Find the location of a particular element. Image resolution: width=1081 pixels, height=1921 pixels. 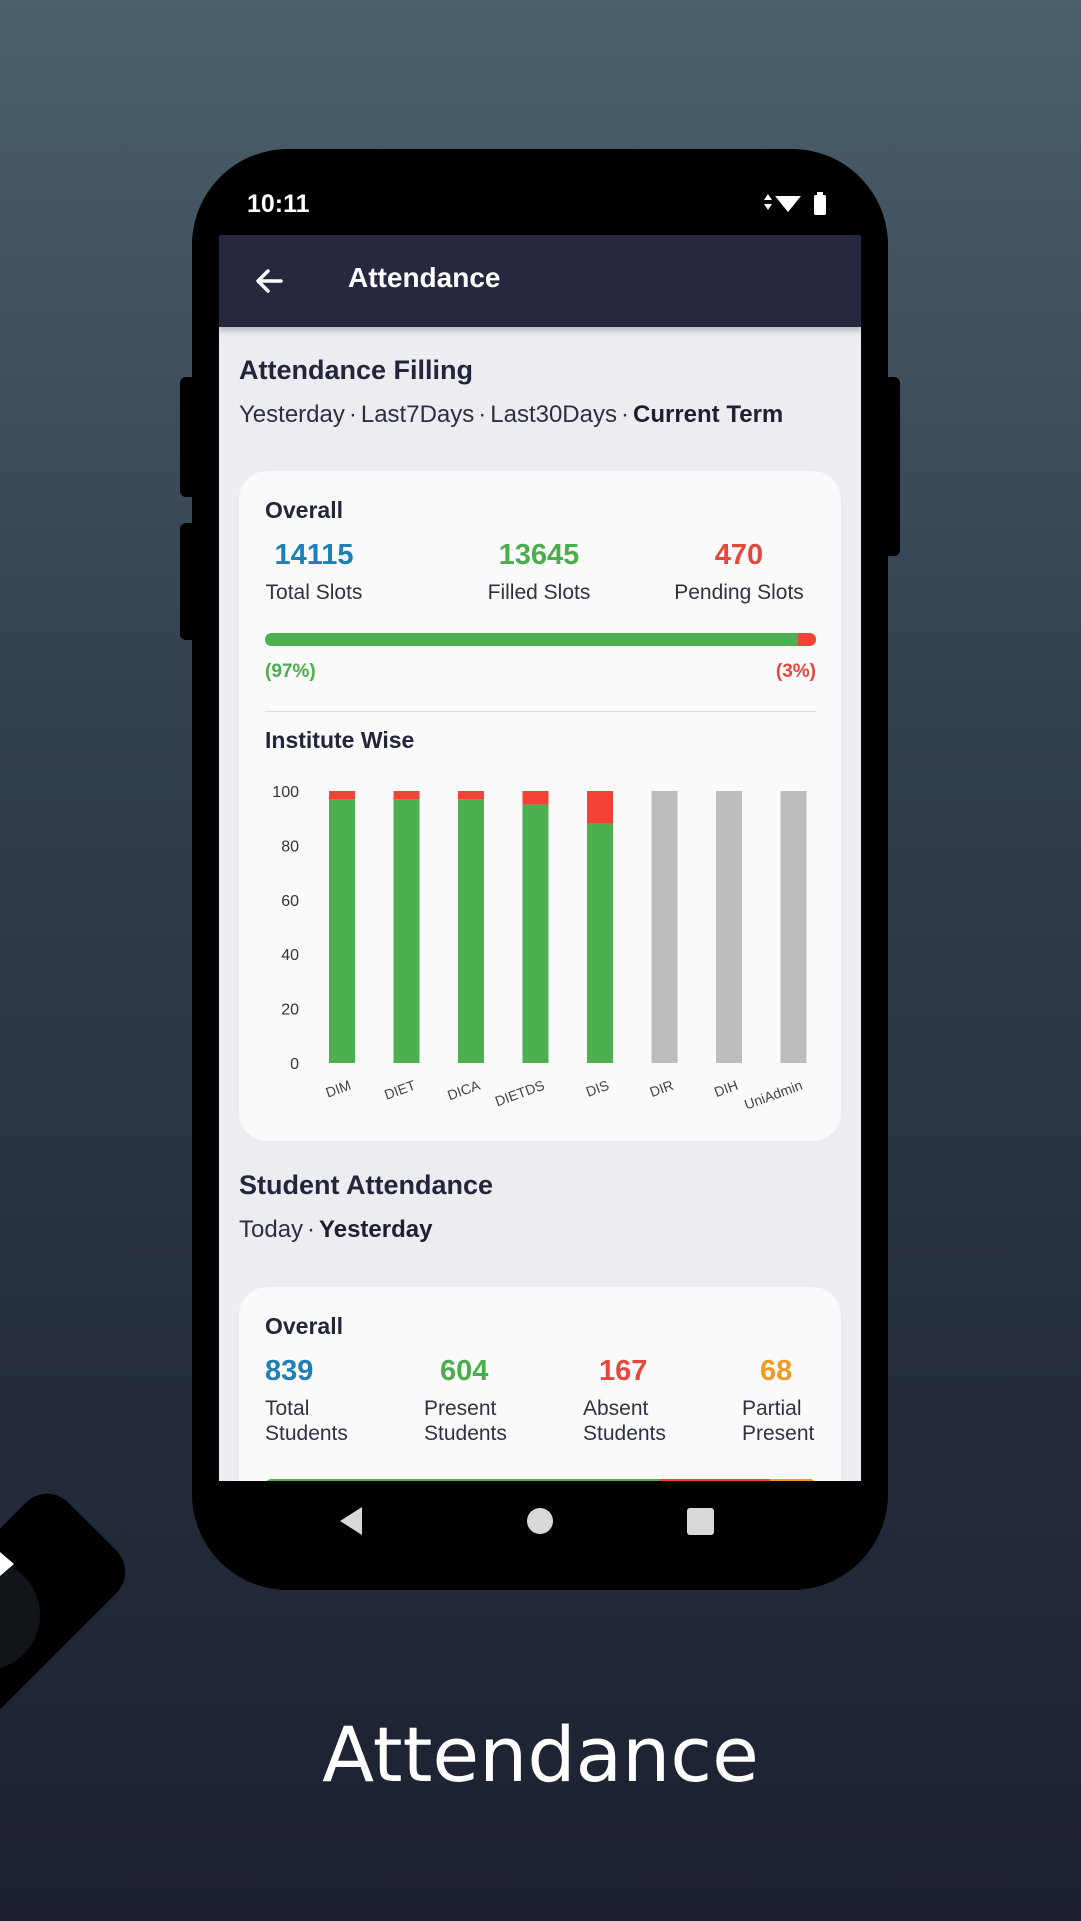

x-tick-label: DIETDS is located at coordinates (520, 1093).